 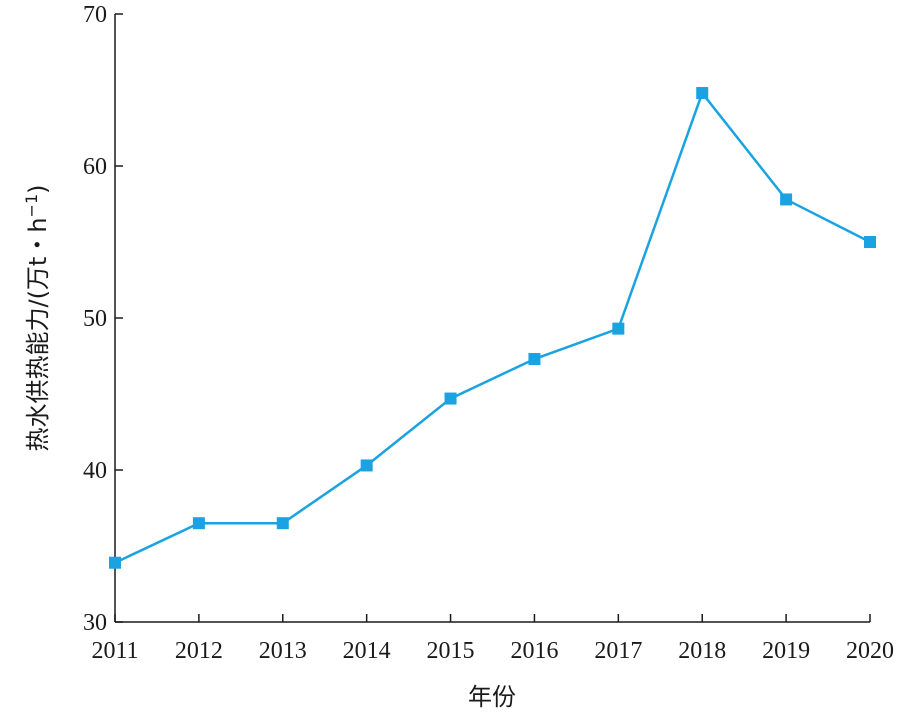 What do you see at coordinates (198, 523) in the screenshot?
I see `data-point-2012` at bounding box center [198, 523].